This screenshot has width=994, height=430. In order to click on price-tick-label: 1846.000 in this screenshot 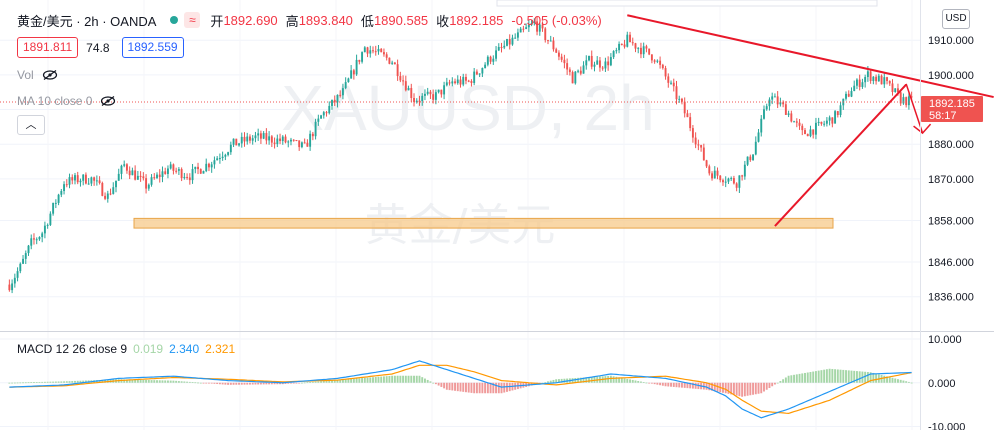, I will do `click(951, 263)`.